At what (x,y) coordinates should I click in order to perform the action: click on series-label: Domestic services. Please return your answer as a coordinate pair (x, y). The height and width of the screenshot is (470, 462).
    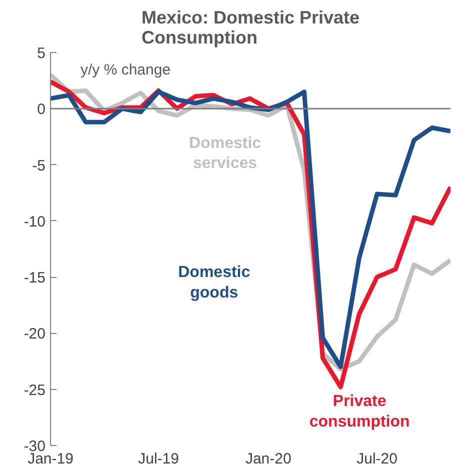
    Looking at the image, I should click on (225, 153).